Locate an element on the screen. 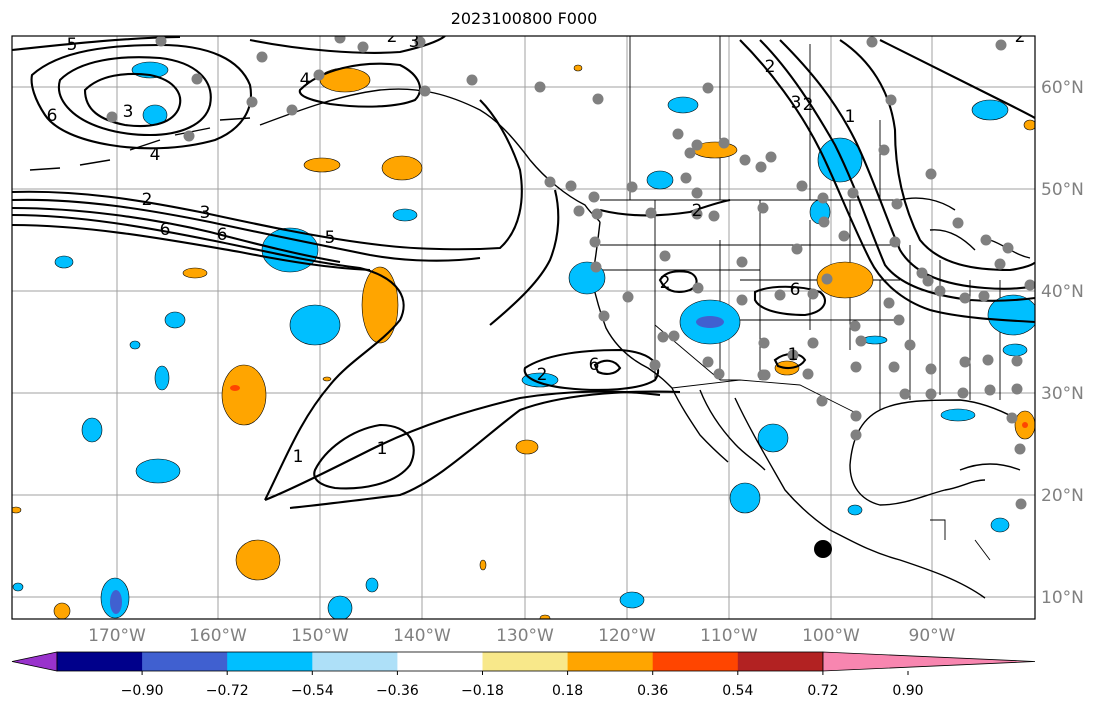 The height and width of the screenshot is (710, 1102). longitude-label: 110°W is located at coordinates (729, 636).